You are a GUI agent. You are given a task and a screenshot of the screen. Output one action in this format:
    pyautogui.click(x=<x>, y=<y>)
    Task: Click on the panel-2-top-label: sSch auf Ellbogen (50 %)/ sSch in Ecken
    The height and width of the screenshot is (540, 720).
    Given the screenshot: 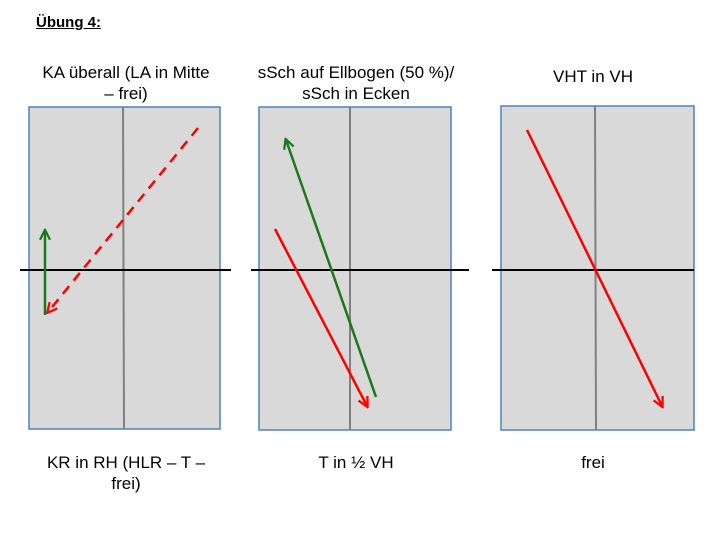 What is the action you would take?
    pyautogui.click(x=356, y=83)
    